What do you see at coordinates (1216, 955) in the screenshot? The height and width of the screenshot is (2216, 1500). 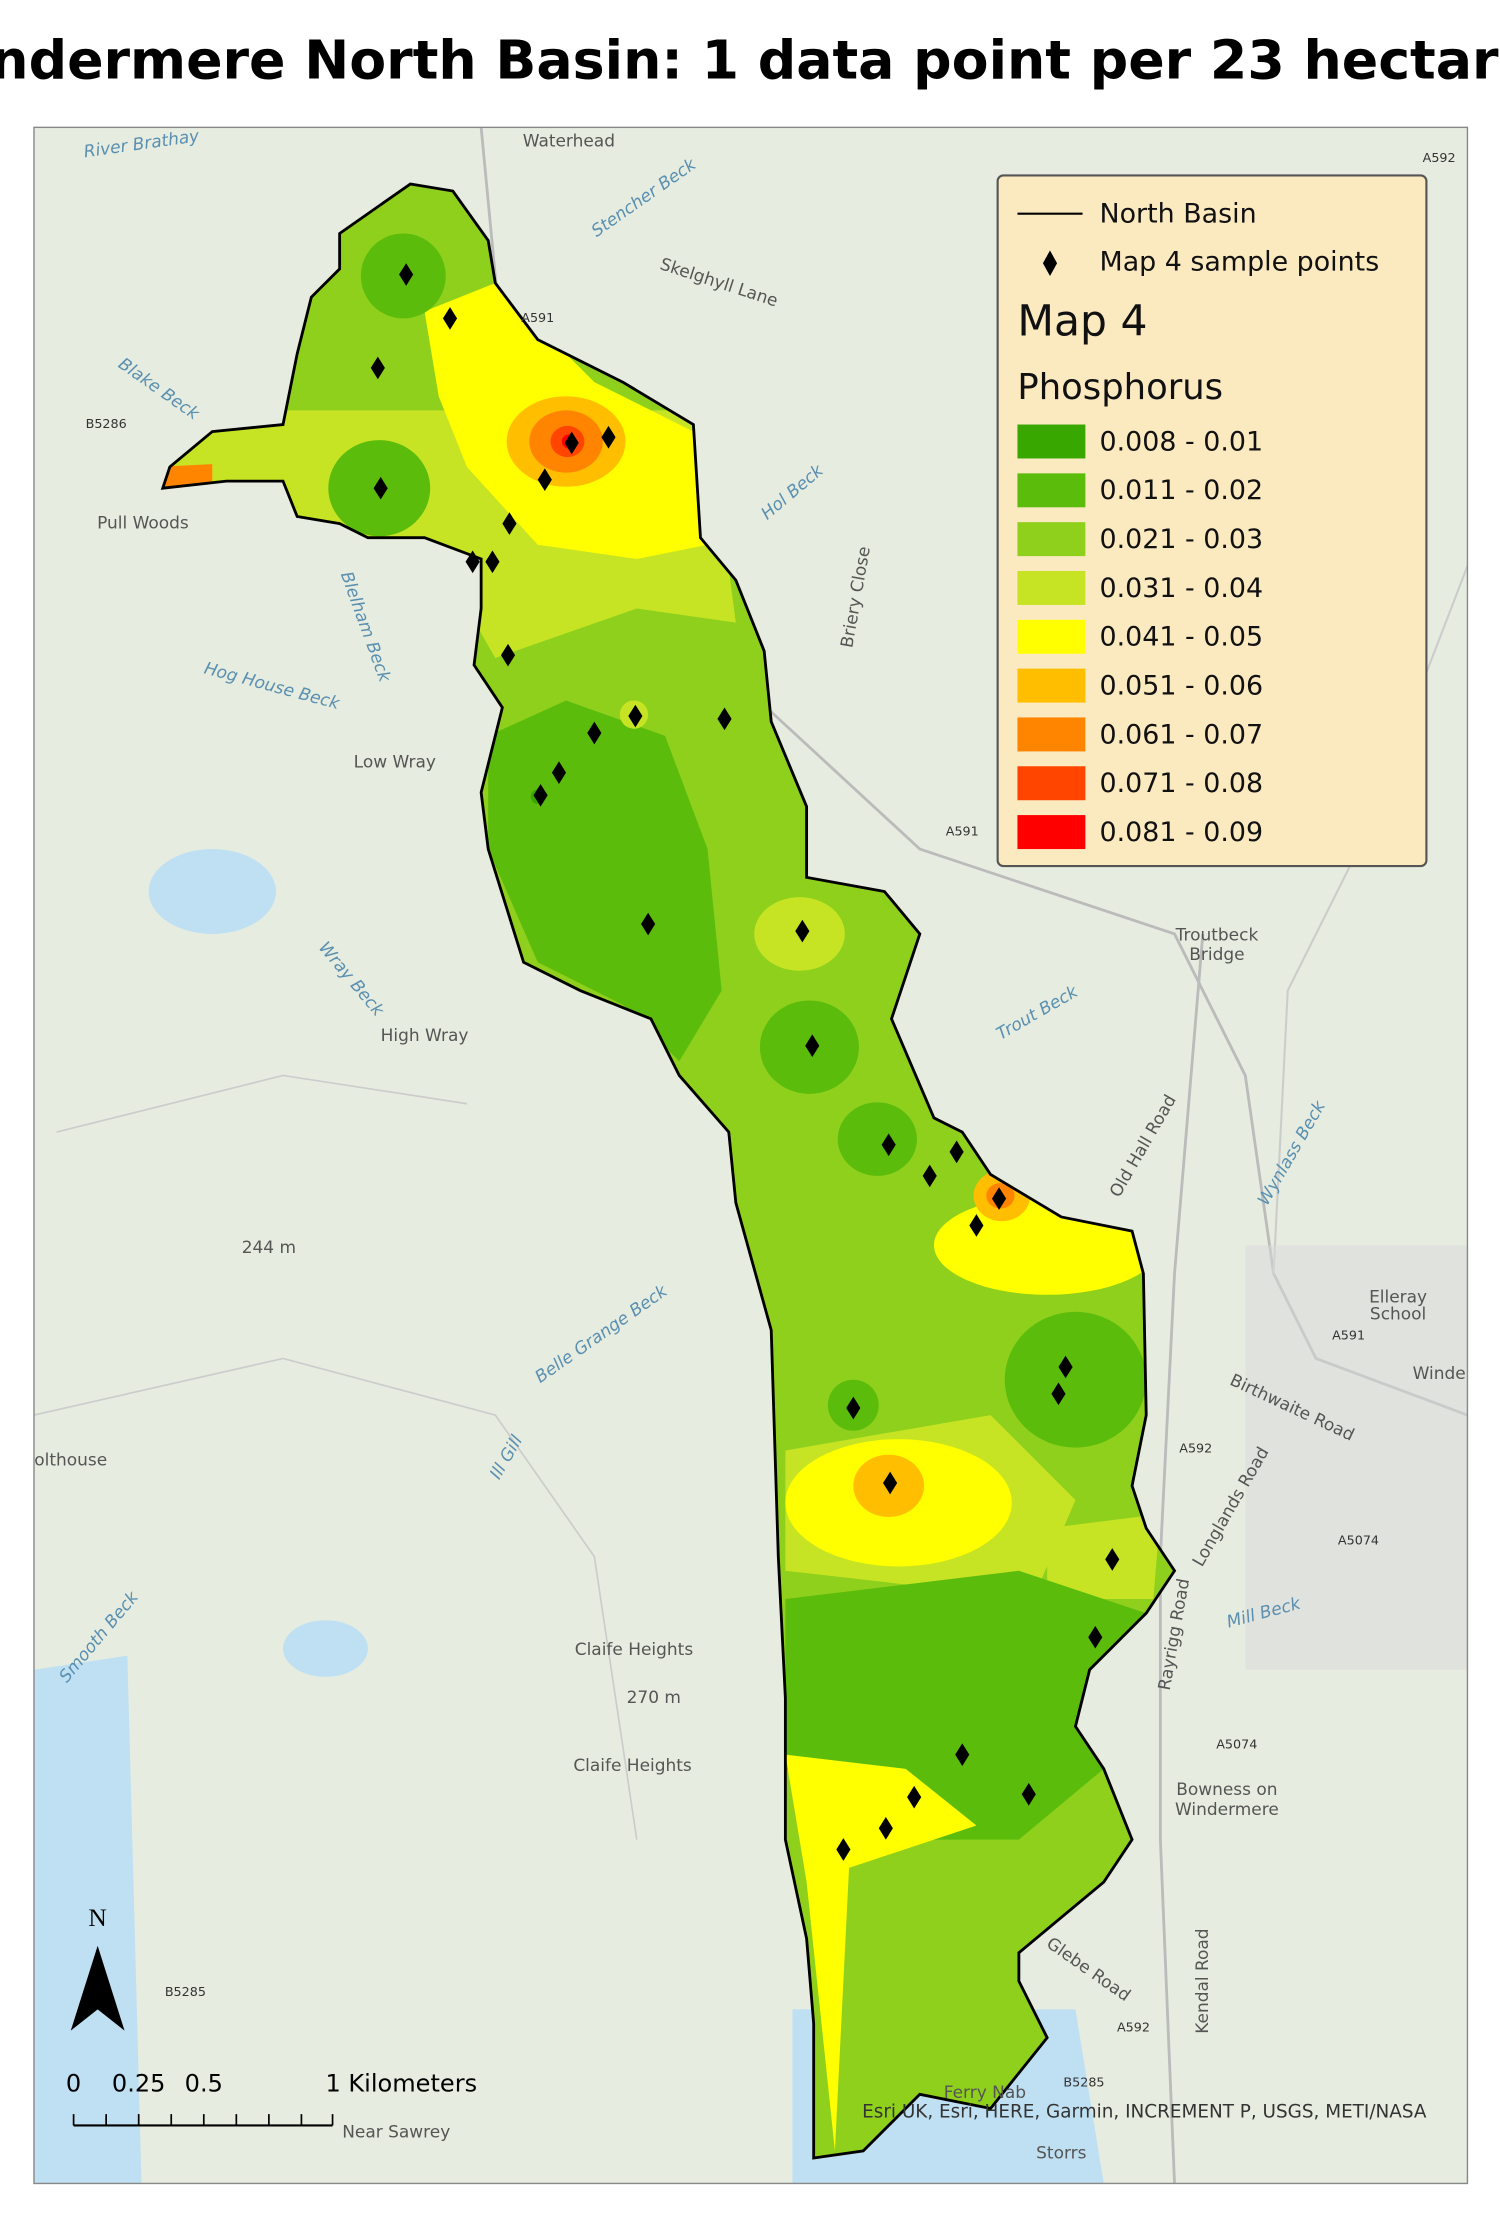 I see `place-label: Bridge` at bounding box center [1216, 955].